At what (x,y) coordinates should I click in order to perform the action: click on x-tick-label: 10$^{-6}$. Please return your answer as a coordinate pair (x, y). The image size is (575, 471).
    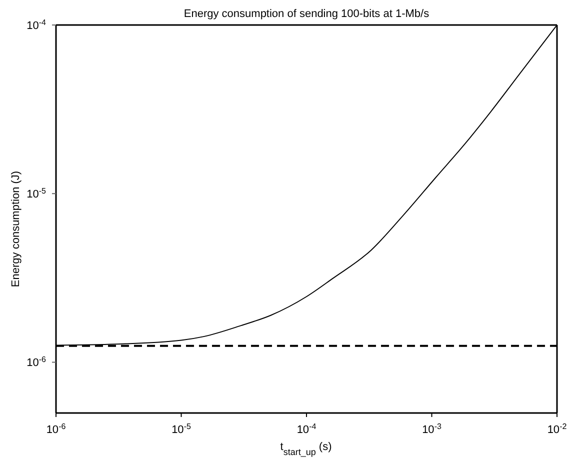
    Looking at the image, I should click on (56, 429).